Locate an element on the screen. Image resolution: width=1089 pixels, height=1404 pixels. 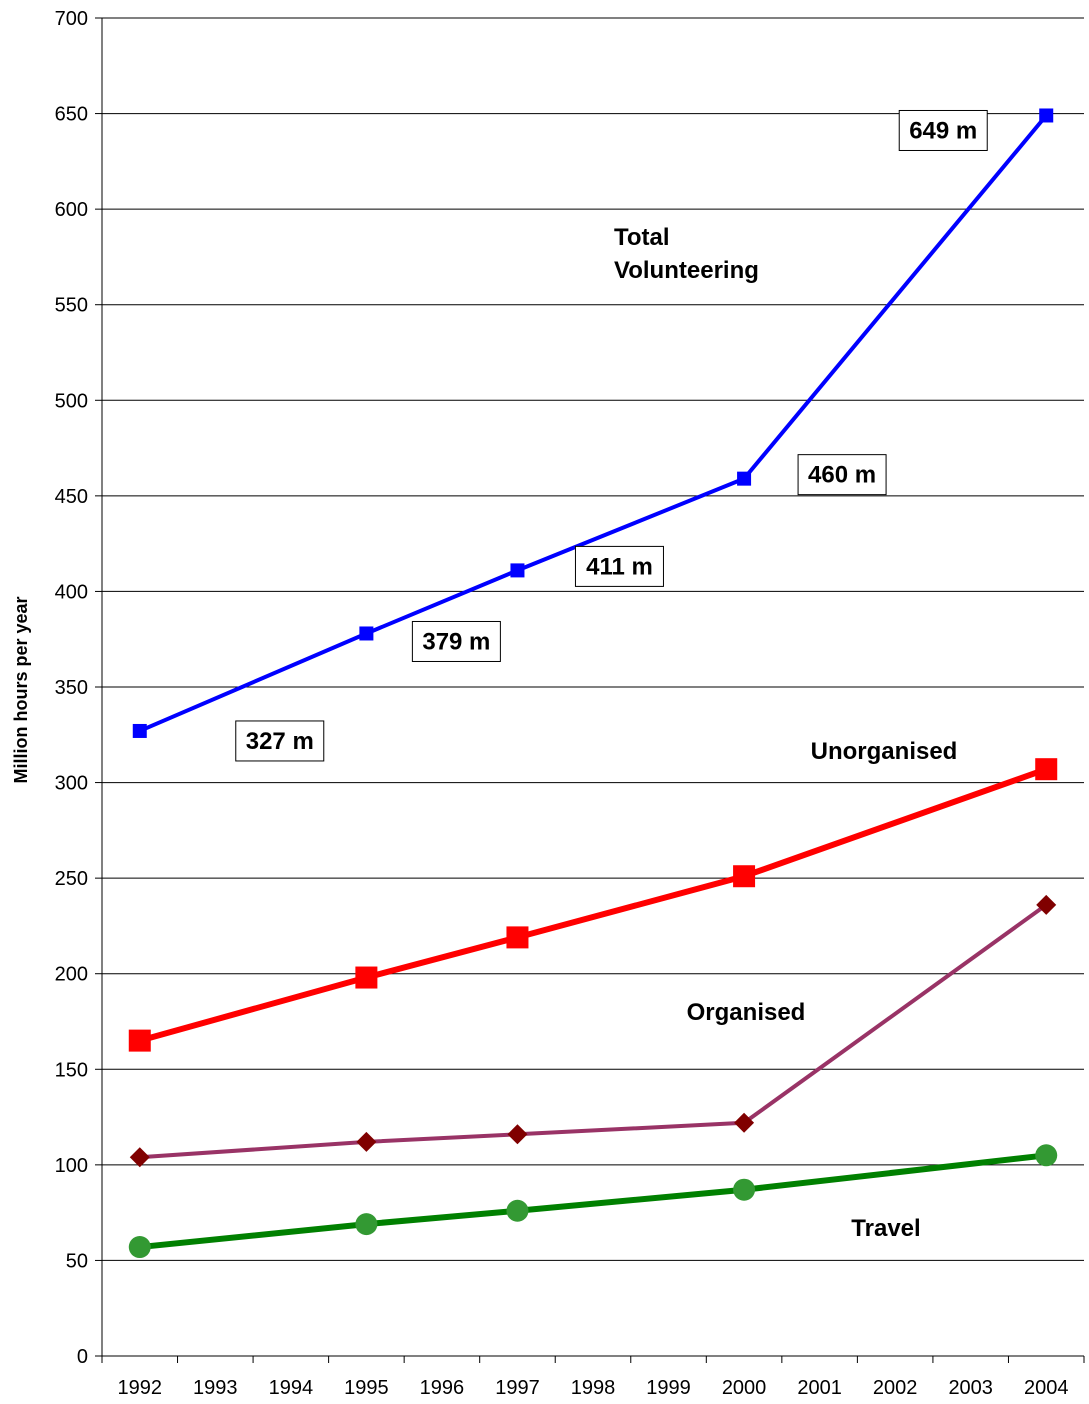
series-name-label: Organised is located at coordinates (746, 1012).